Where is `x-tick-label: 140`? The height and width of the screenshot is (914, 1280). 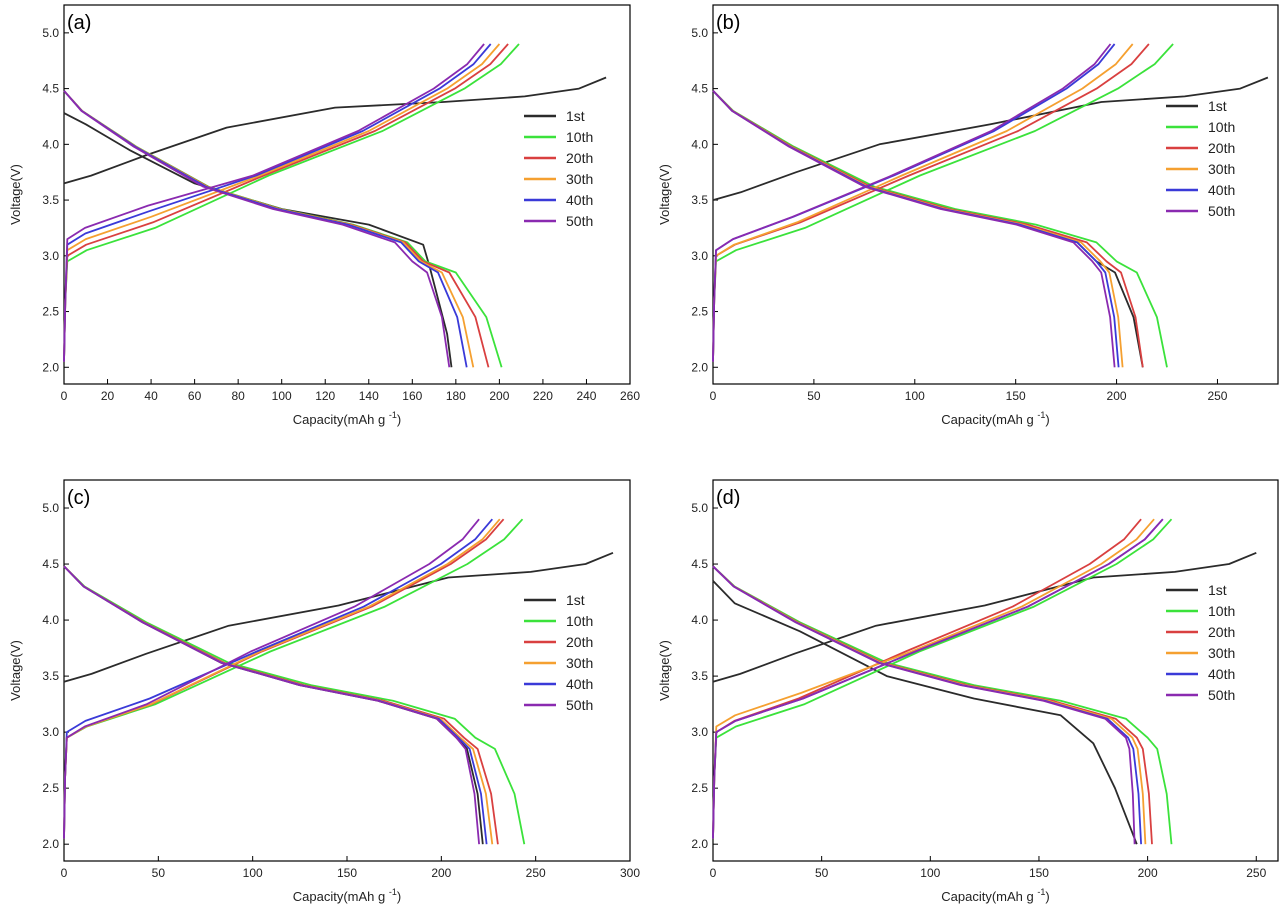 x-tick-label: 140 is located at coordinates (369, 396).